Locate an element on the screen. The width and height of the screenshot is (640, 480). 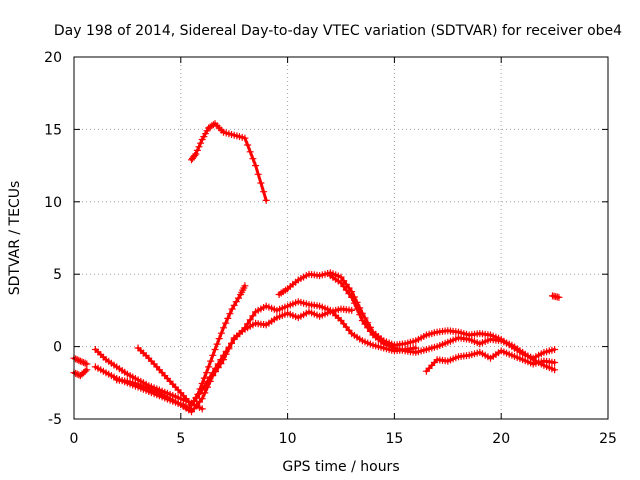
y-tick-labels: -5 0 5 10 15 20 is located at coordinates (53, 239).